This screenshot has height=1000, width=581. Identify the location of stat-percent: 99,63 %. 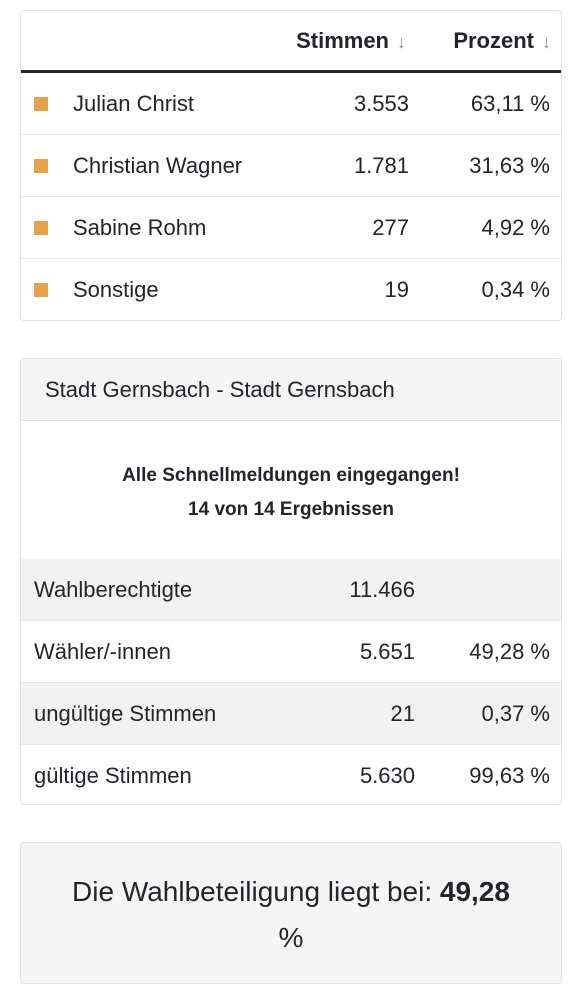
(509, 775).